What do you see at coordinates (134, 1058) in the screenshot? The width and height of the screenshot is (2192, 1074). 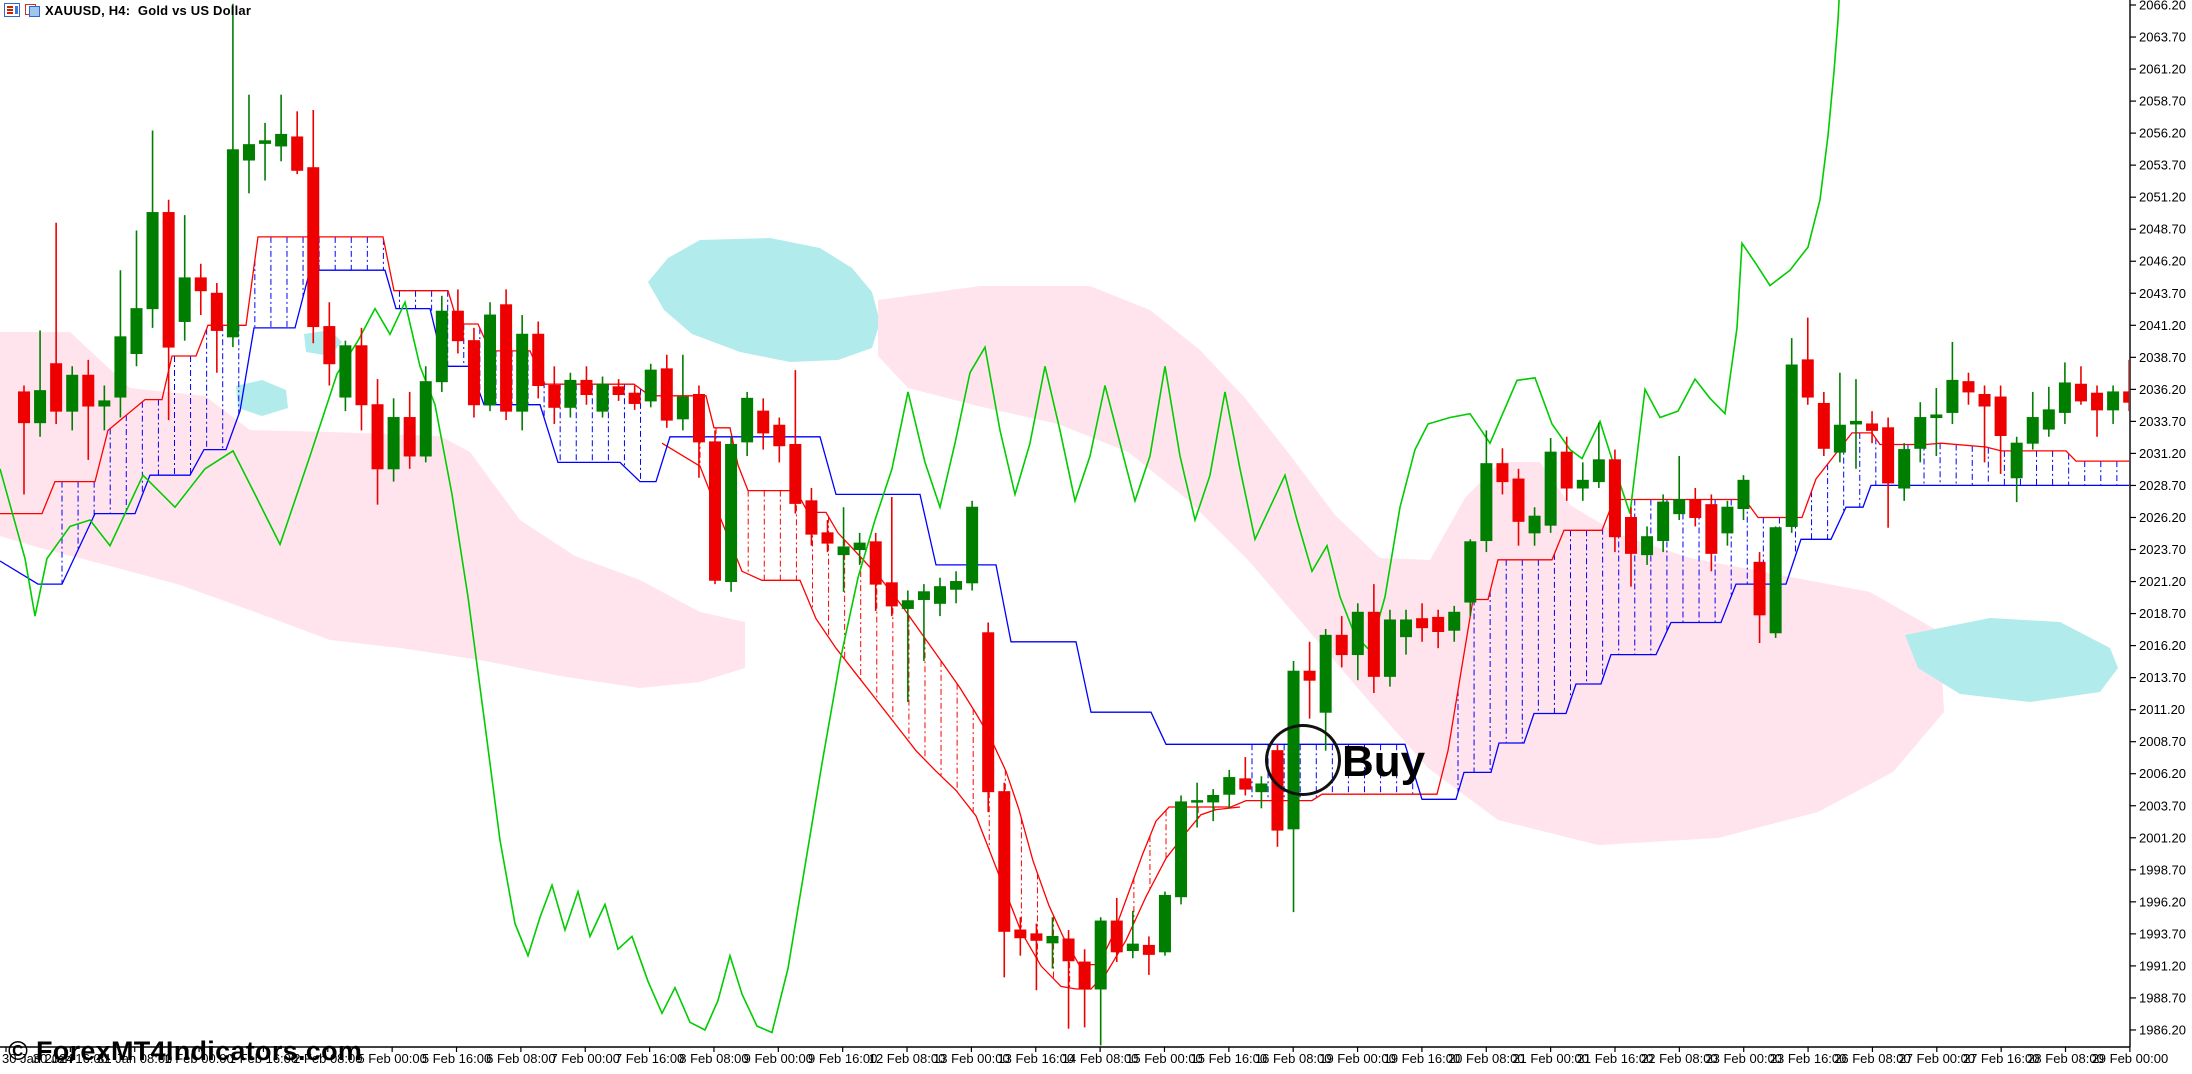 I see `x-tick-label: 31 Jan 08:00` at bounding box center [134, 1058].